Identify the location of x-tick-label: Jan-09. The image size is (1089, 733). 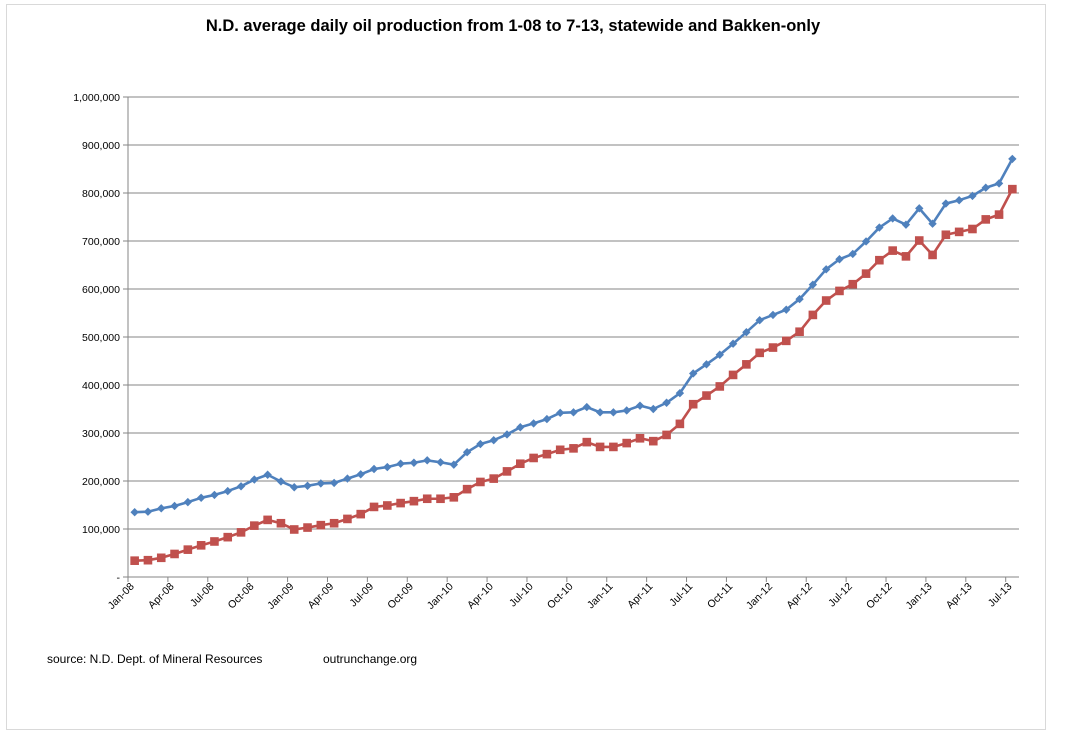
(280, 596).